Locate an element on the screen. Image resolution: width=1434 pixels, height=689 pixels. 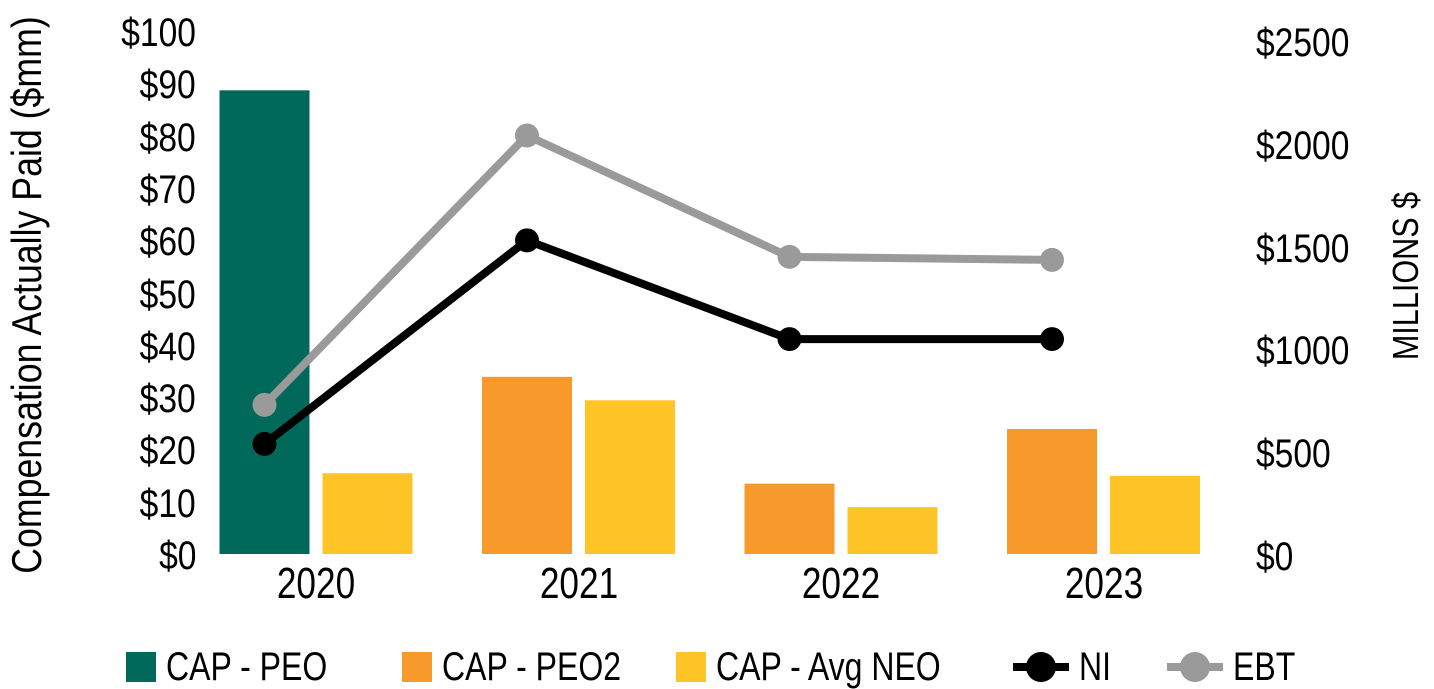
right-tick-2000: $2000 is located at coordinates (1311, 146).